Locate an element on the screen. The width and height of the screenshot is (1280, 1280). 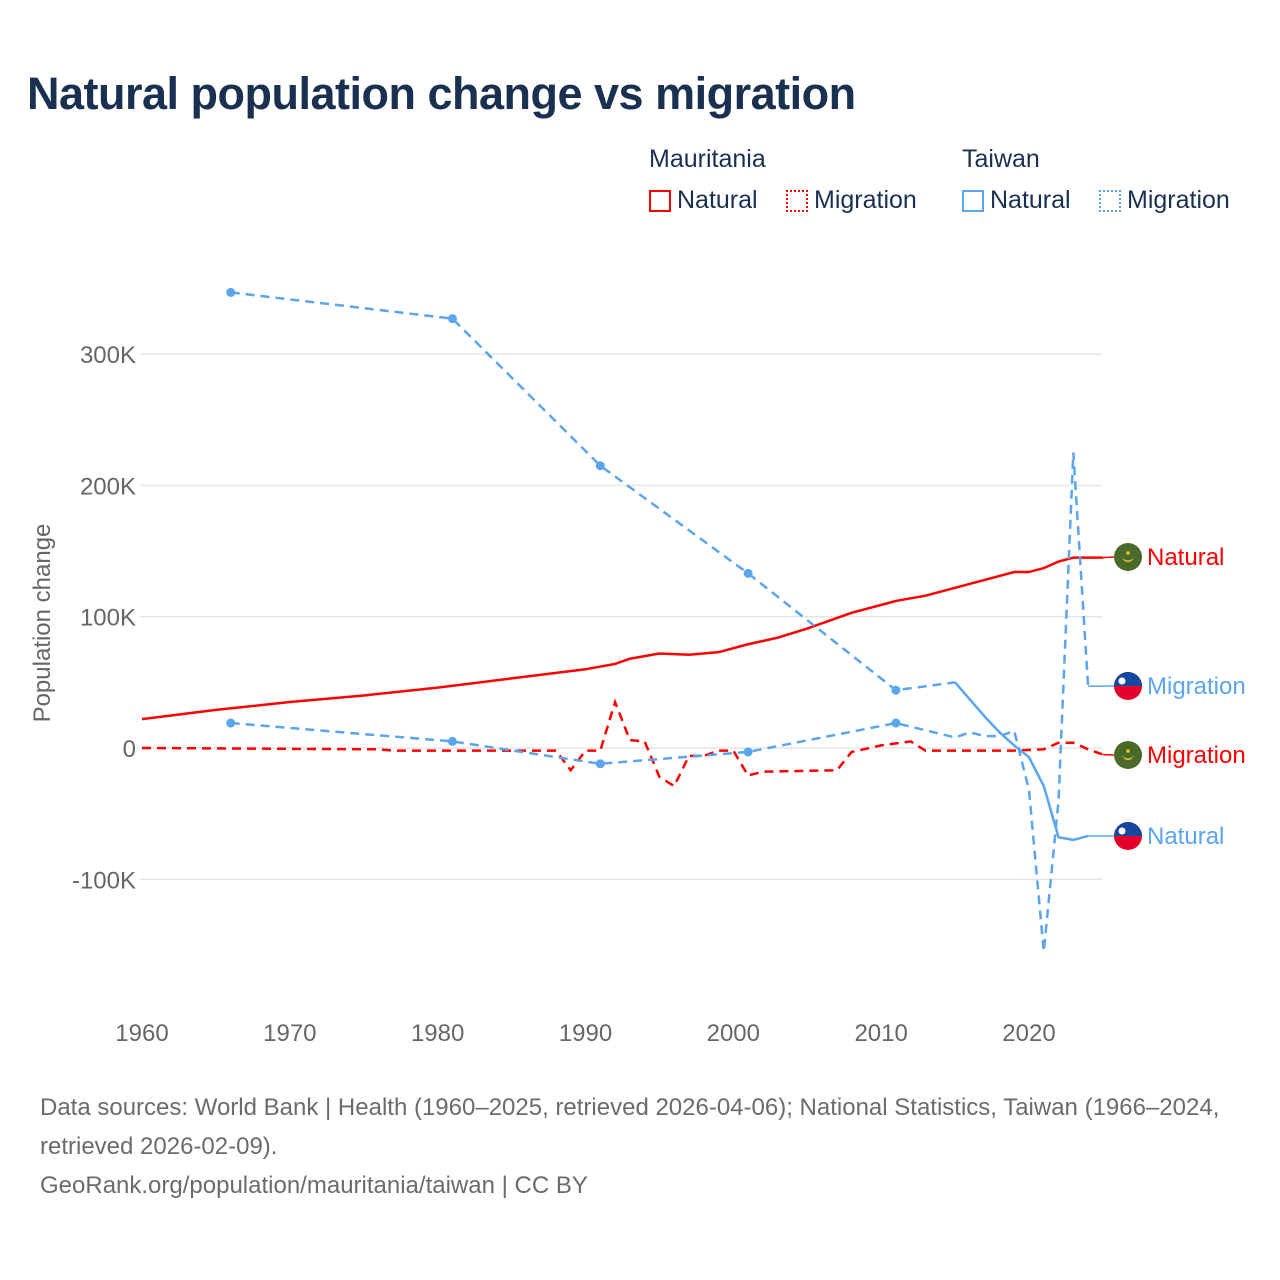
series-line-taiwan-natural is located at coordinates (1021, 761).